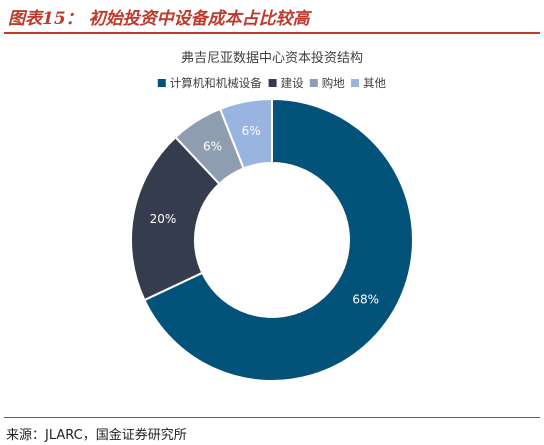 The image size is (544, 445). I want to click on legend-label: 其他, so click(374, 83).